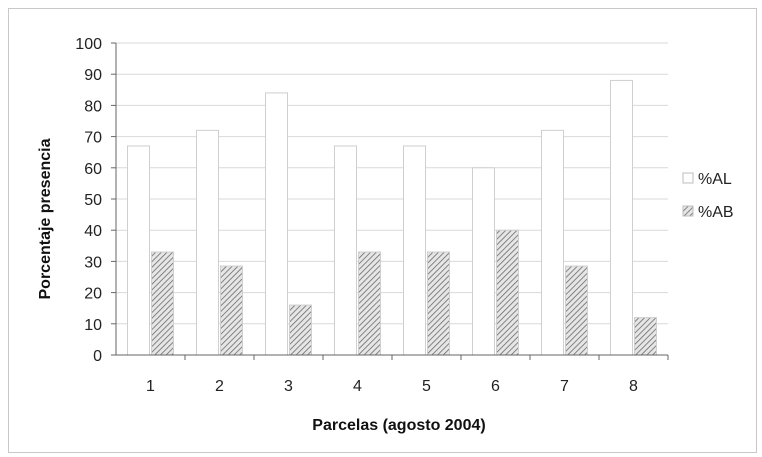 The image size is (762, 457). Describe the element at coordinates (715, 179) in the screenshot. I see `legend-label: %AL` at that location.